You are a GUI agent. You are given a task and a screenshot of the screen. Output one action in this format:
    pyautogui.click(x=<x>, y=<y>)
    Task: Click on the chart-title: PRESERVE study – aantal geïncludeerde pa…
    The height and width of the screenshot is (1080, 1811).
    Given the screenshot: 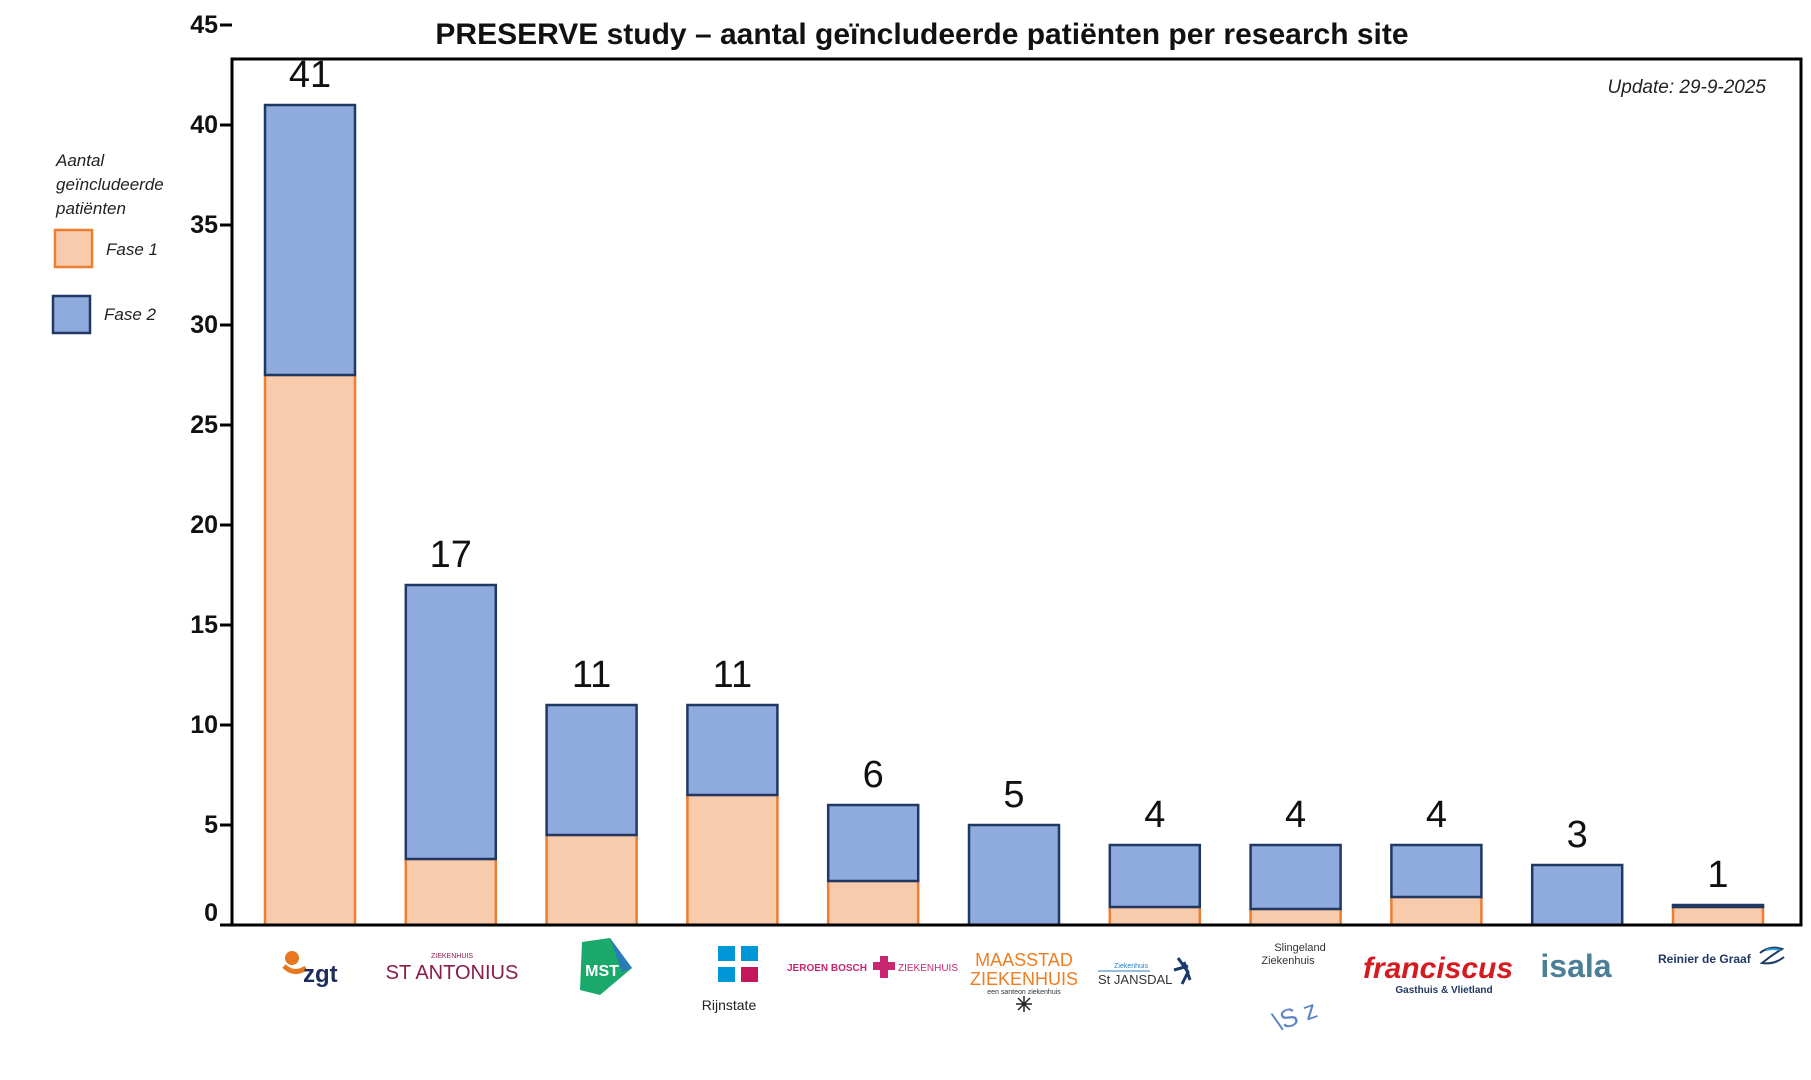 What is the action you would take?
    pyautogui.click(x=921, y=34)
    